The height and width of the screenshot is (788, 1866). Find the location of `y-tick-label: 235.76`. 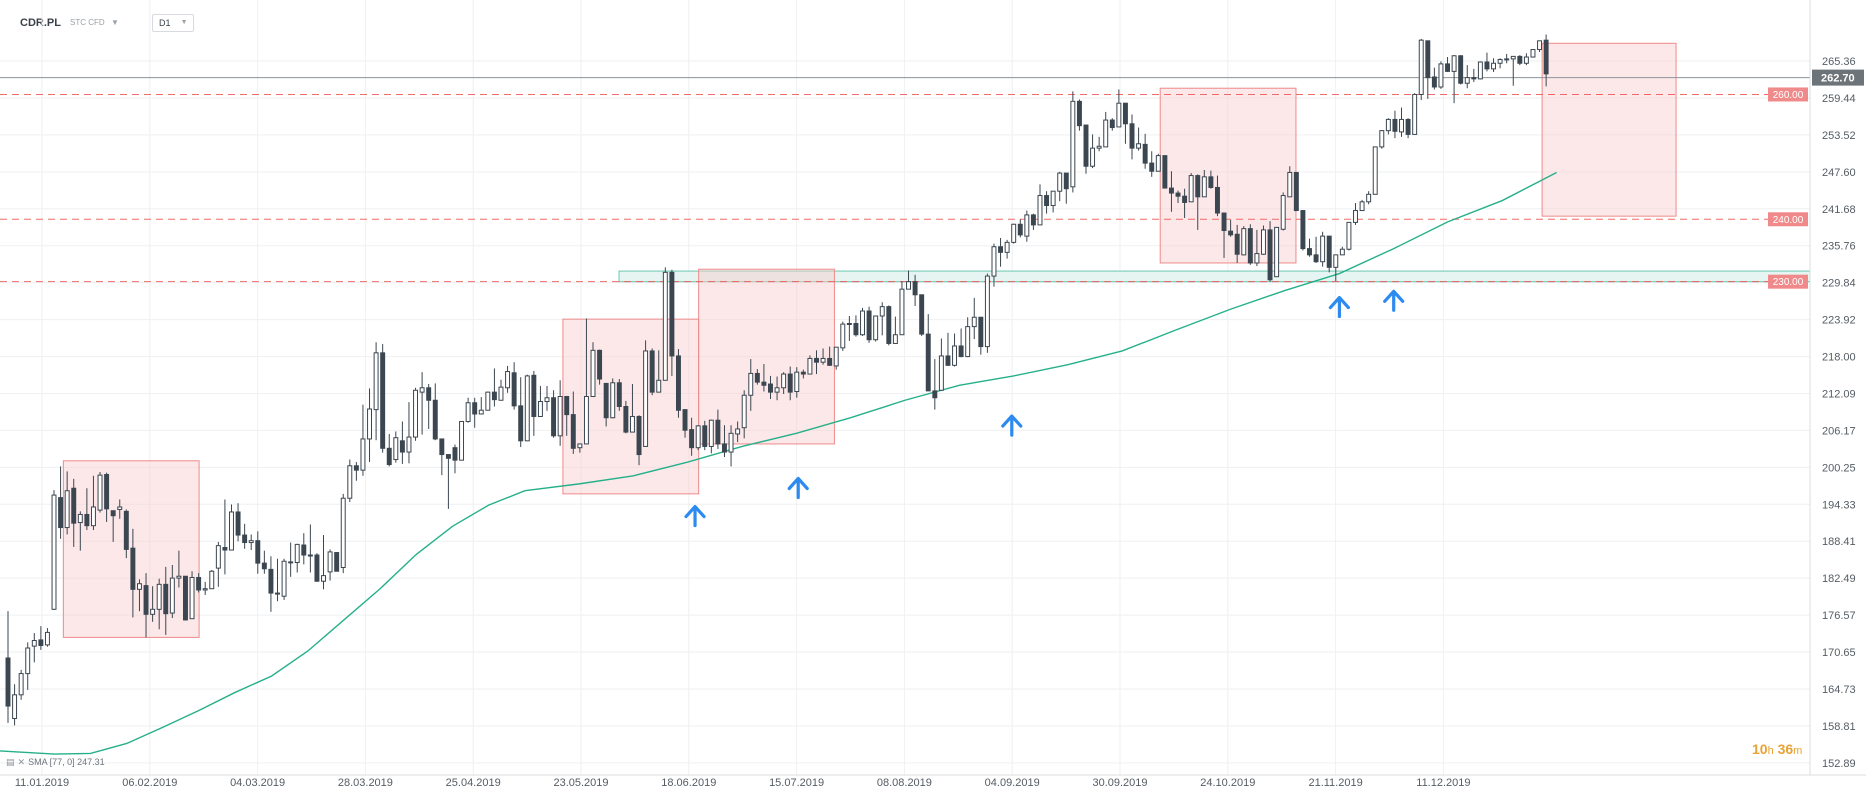

y-tick-label: 235.76 is located at coordinates (1839, 247).